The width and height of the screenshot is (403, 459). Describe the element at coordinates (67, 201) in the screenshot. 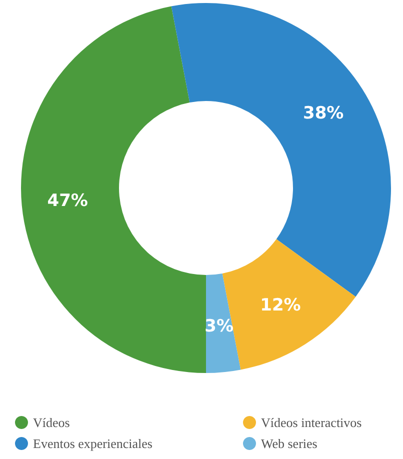

I see `data-label: 47%` at that location.